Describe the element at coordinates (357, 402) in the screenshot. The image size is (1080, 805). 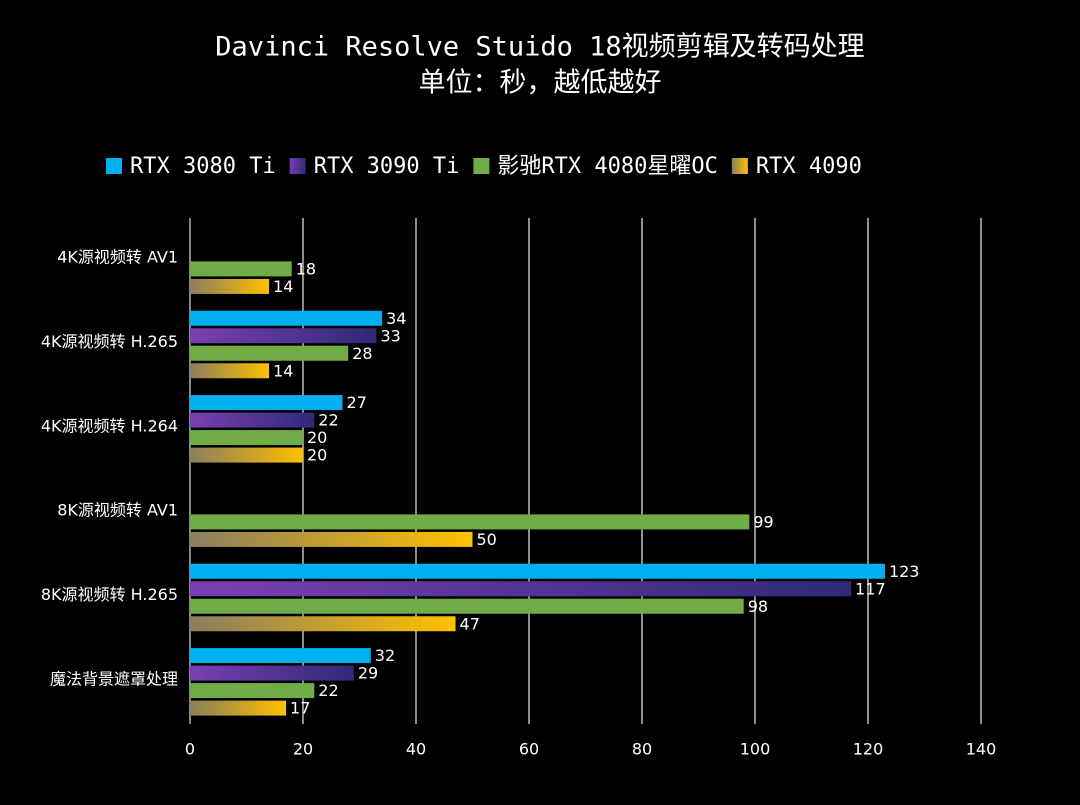
I see `value-label: 27` at that location.